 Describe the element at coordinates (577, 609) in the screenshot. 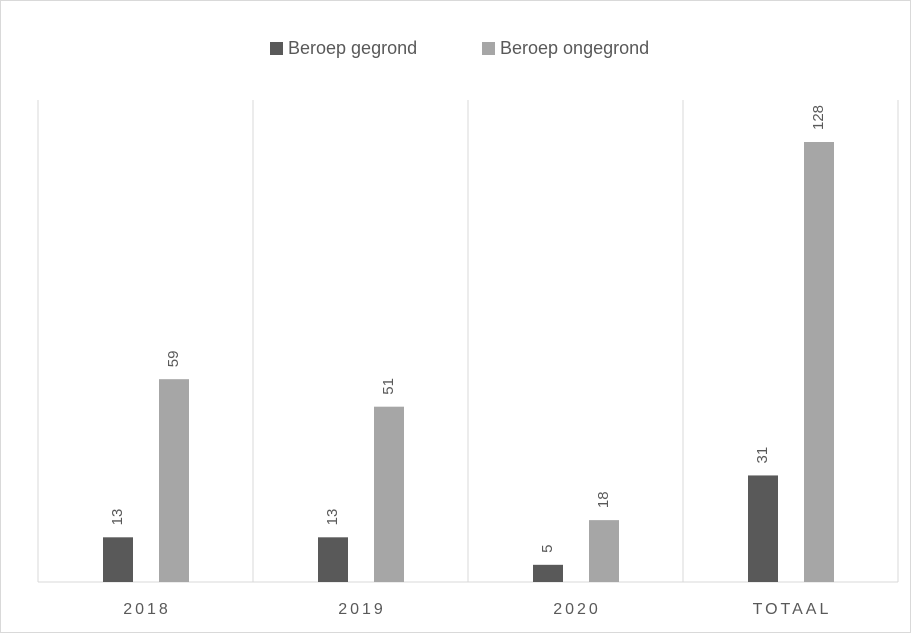

I see `x-tick-label: 2020` at that location.